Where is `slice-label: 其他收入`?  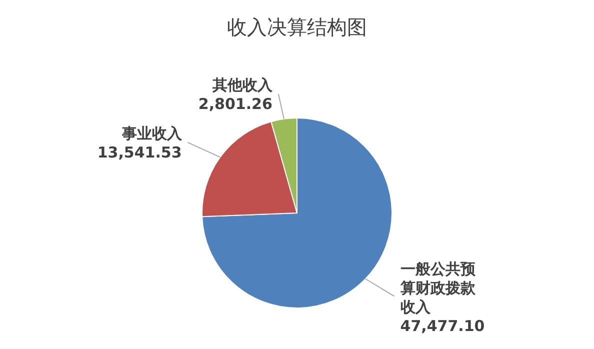
slice-label: 其他收入 is located at coordinates (242, 85).